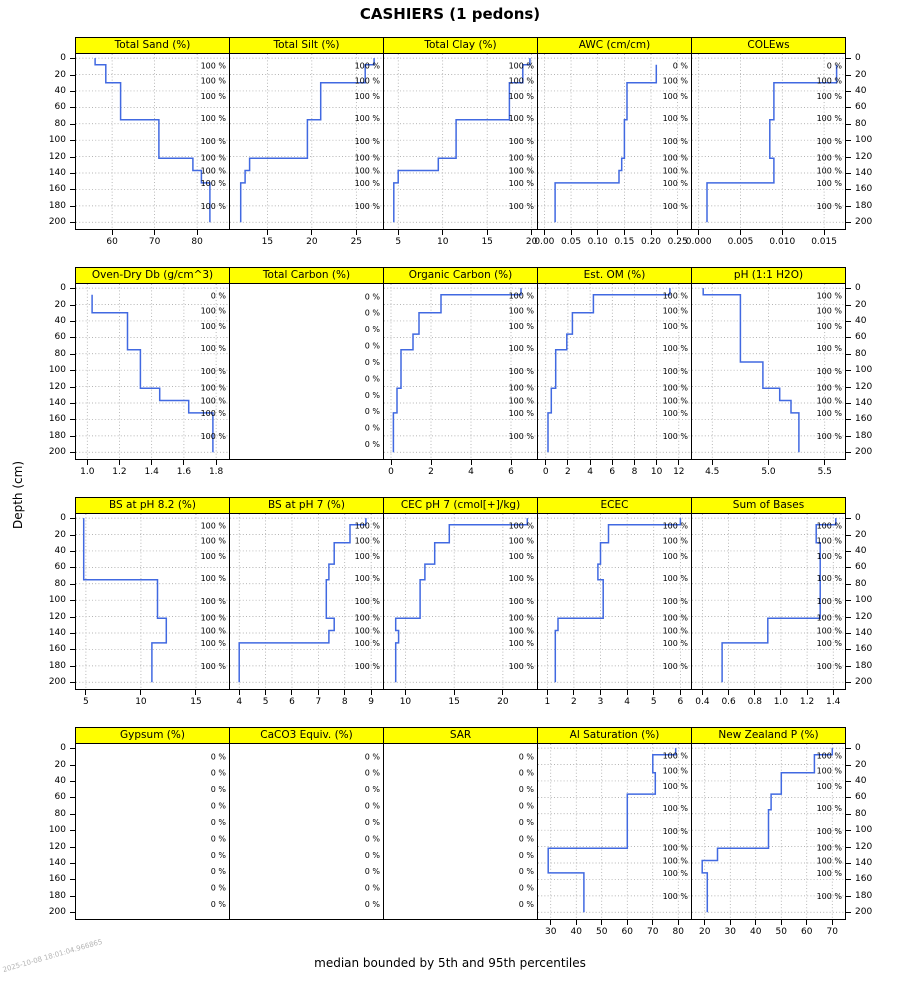  What do you see at coordinates (614, 45) in the screenshot?
I see `panel-strip: AWC (cm/cm)` at bounding box center [614, 45].